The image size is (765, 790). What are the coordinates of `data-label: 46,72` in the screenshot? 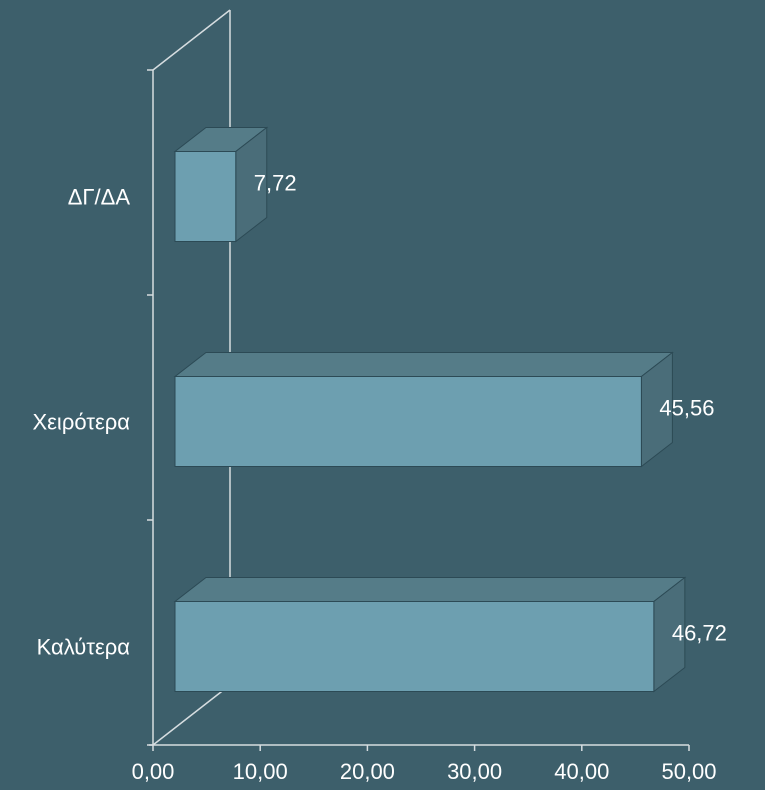 It's located at (699, 633).